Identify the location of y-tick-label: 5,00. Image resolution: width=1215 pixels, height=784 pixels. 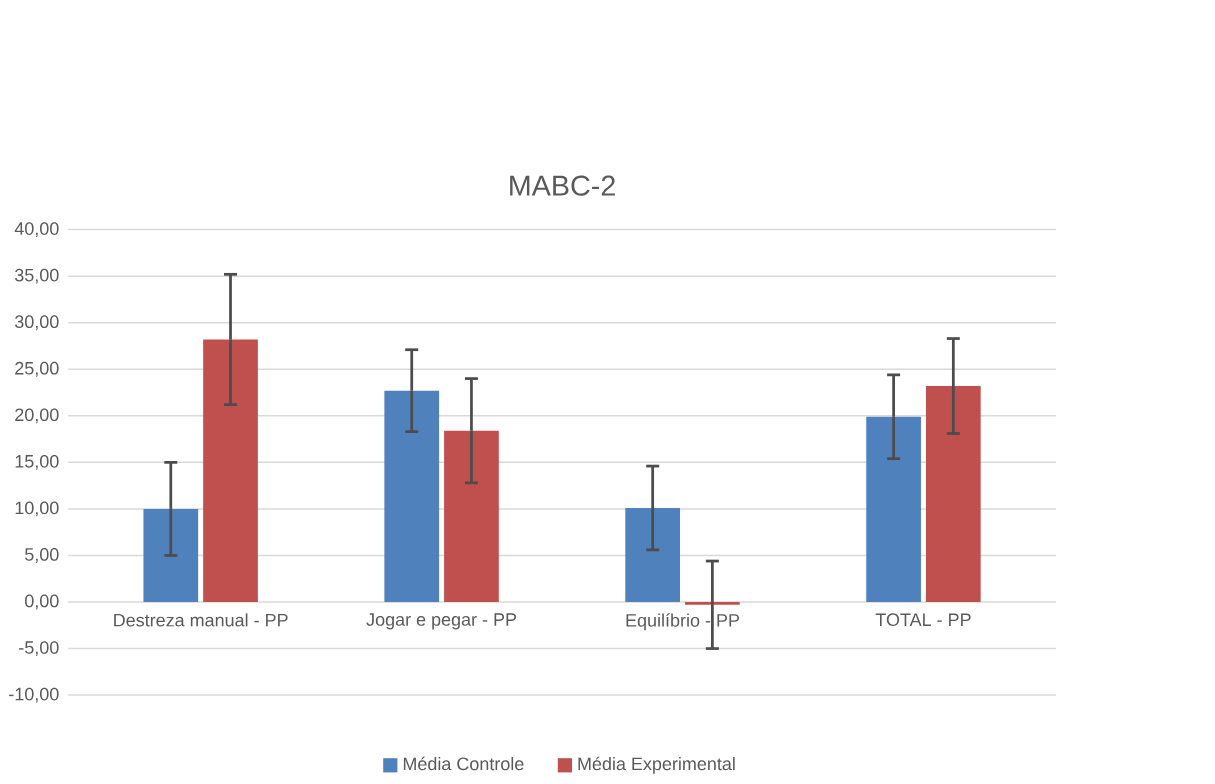
(42, 556).